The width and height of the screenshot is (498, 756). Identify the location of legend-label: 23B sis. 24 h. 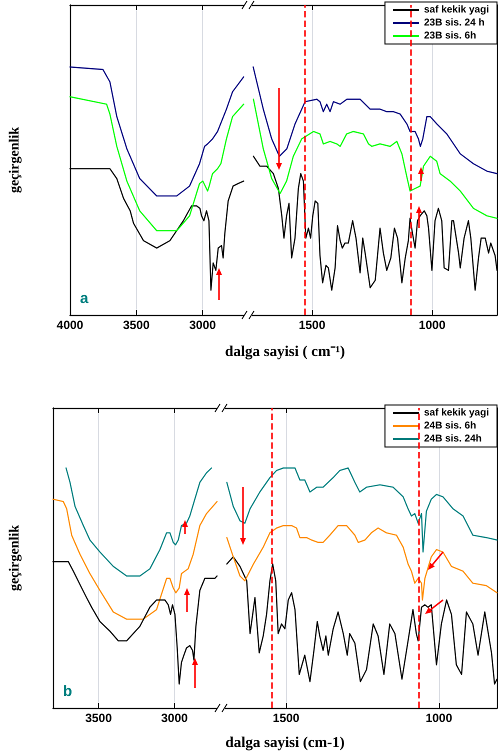
(454, 23).